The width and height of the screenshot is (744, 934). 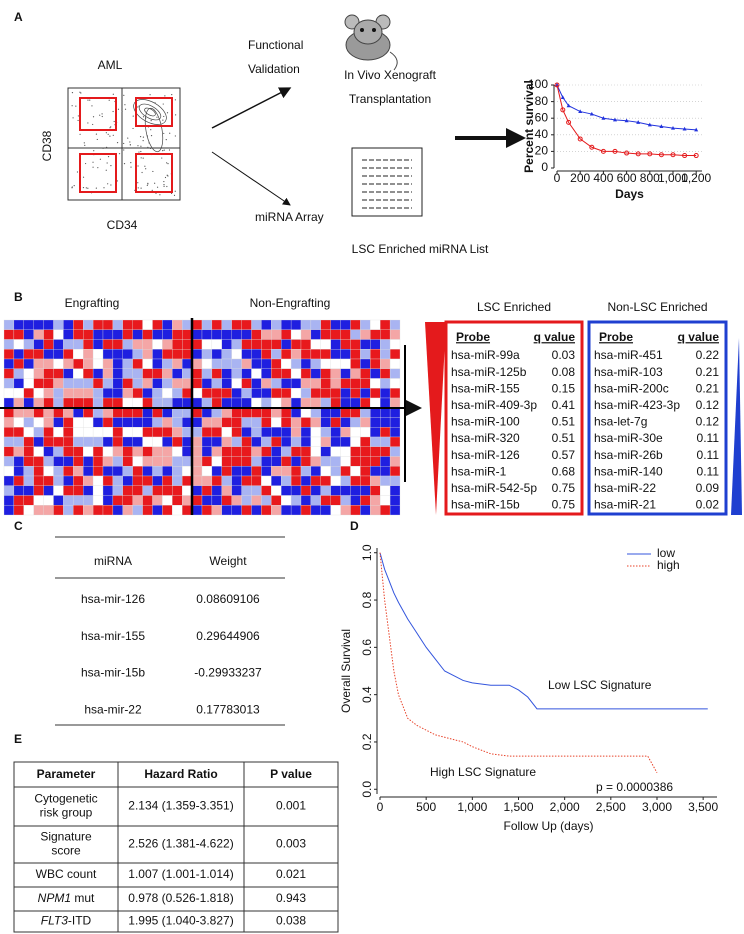 I want to click on panel-label: B, so click(x=18, y=297).